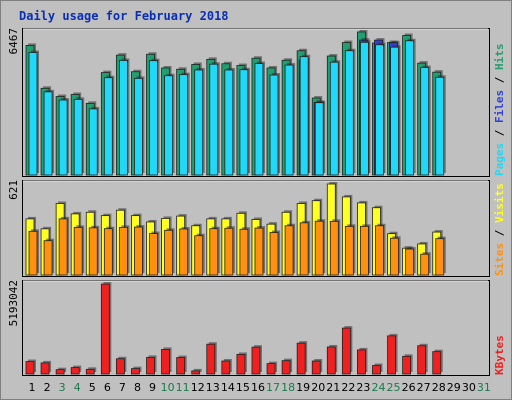  I want to click on day-label-29: 29, so click(454, 387).